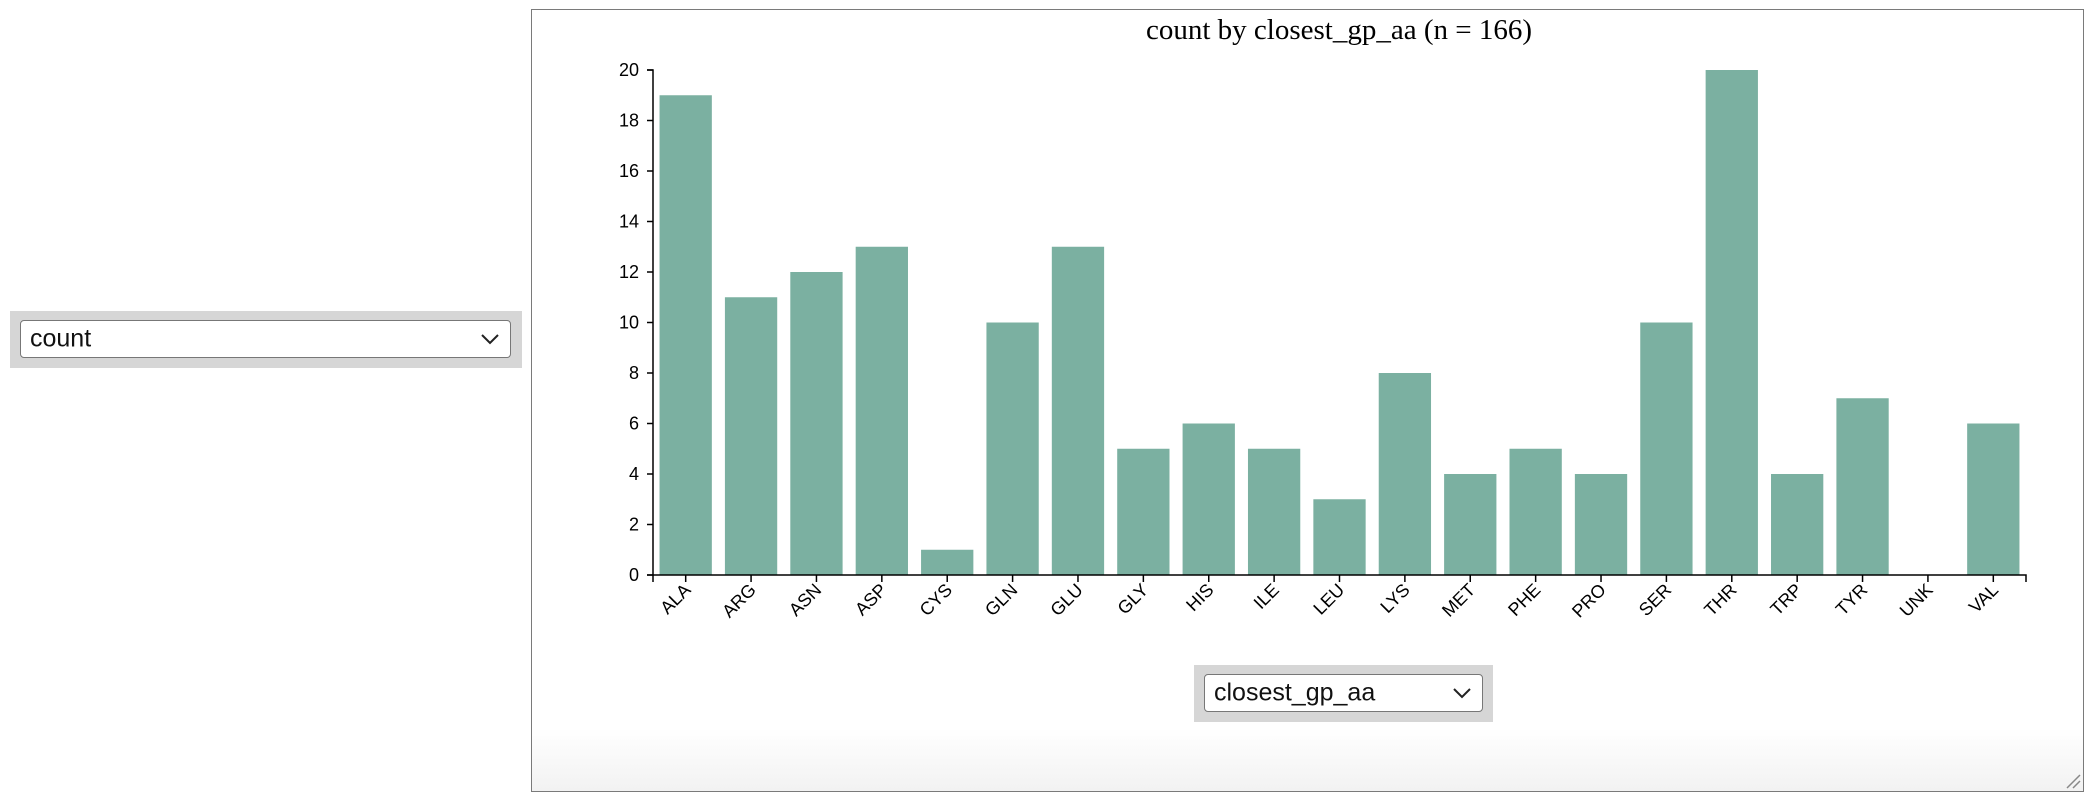  I want to click on chart-title: count by closest_gp_aa (n = 166), so click(1339, 30).